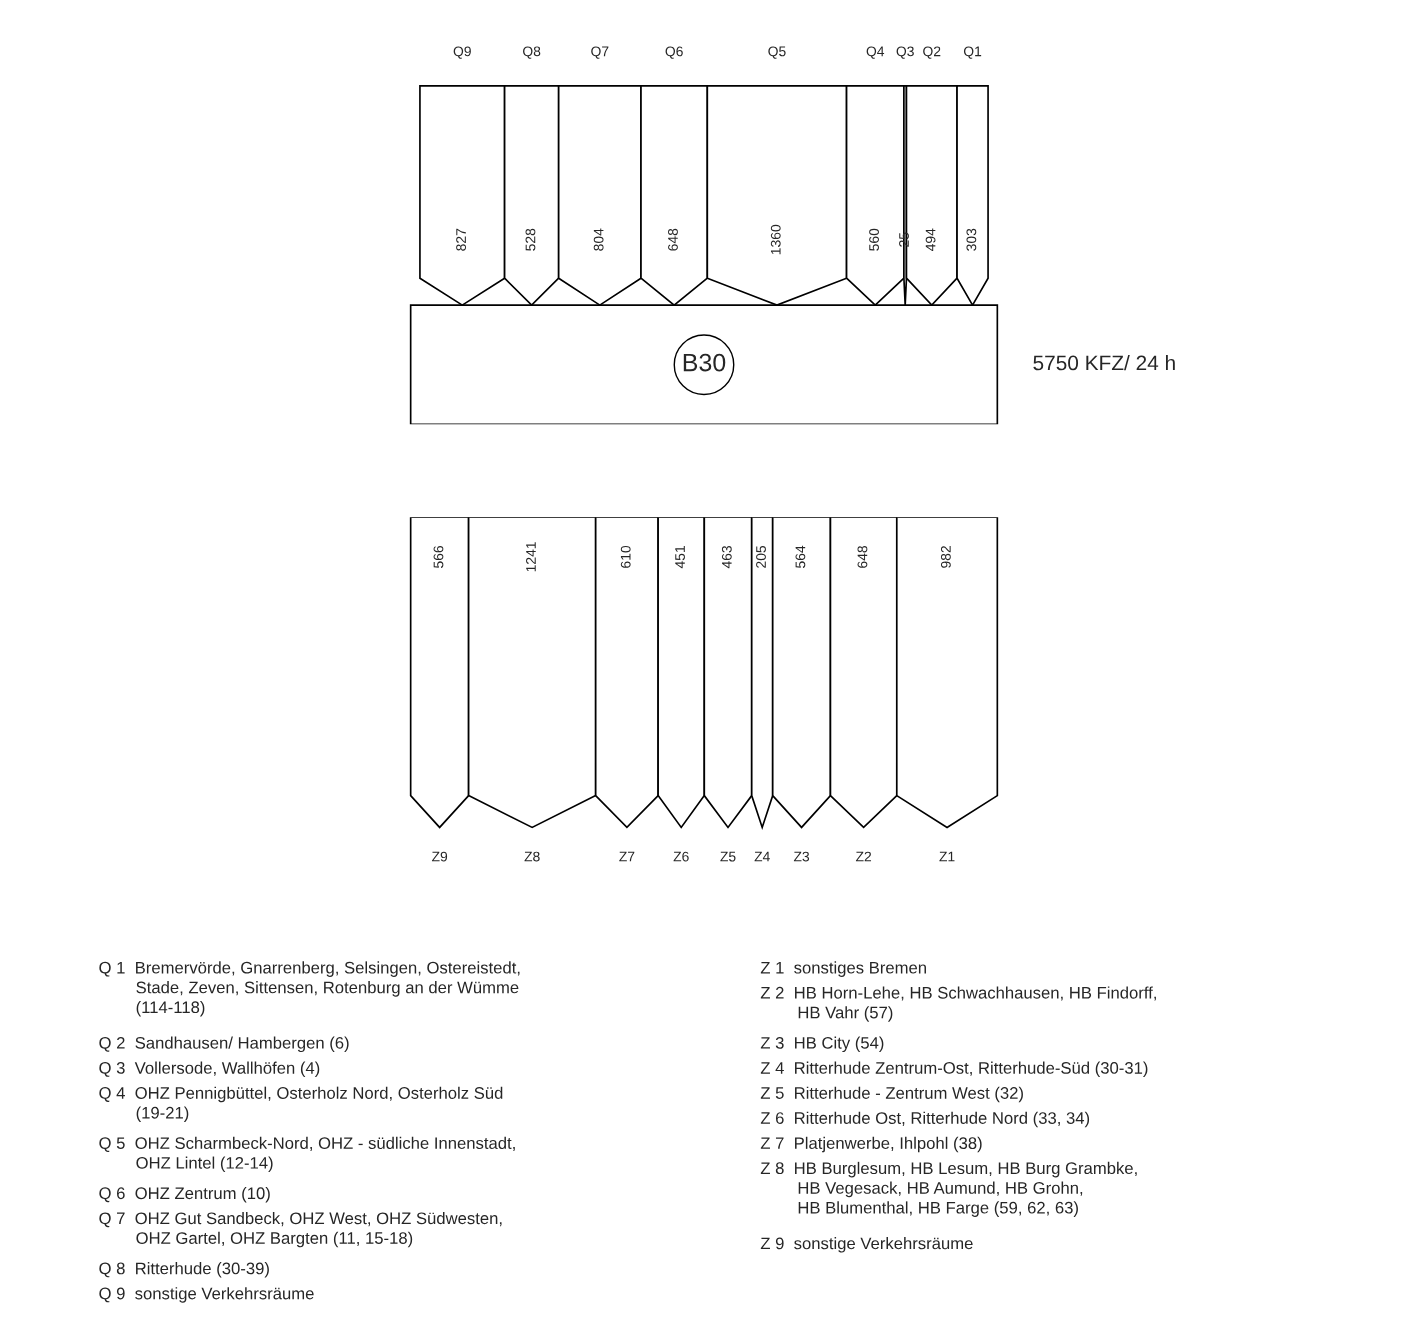  What do you see at coordinates (184, 1194) in the screenshot?
I see `text: Q 6 OHZ Zentrum (10)` at bounding box center [184, 1194].